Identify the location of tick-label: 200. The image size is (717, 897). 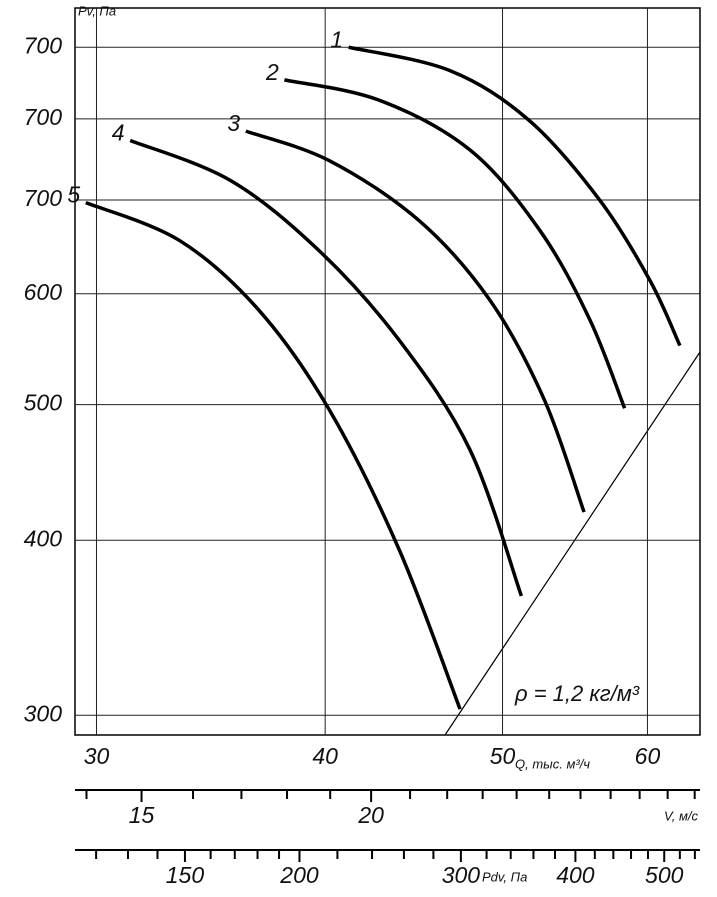
(299, 875).